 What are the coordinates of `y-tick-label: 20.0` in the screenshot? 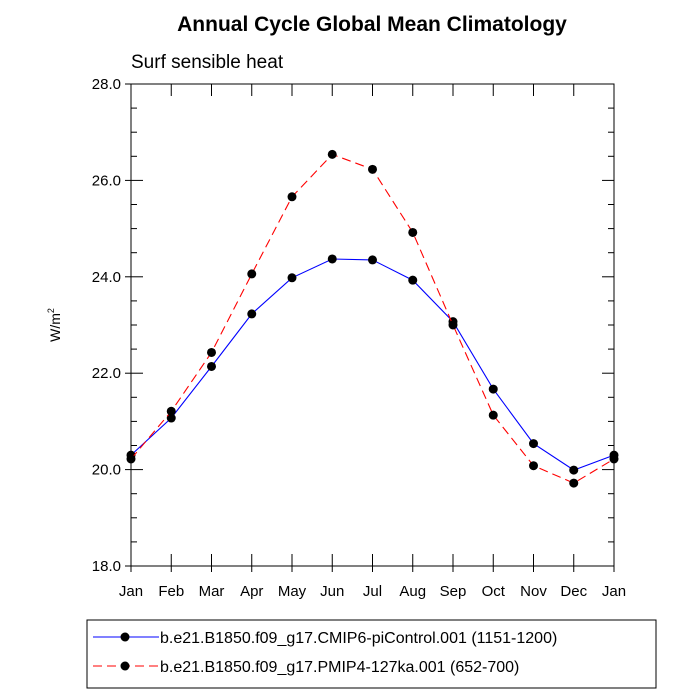 It's located at (106, 470).